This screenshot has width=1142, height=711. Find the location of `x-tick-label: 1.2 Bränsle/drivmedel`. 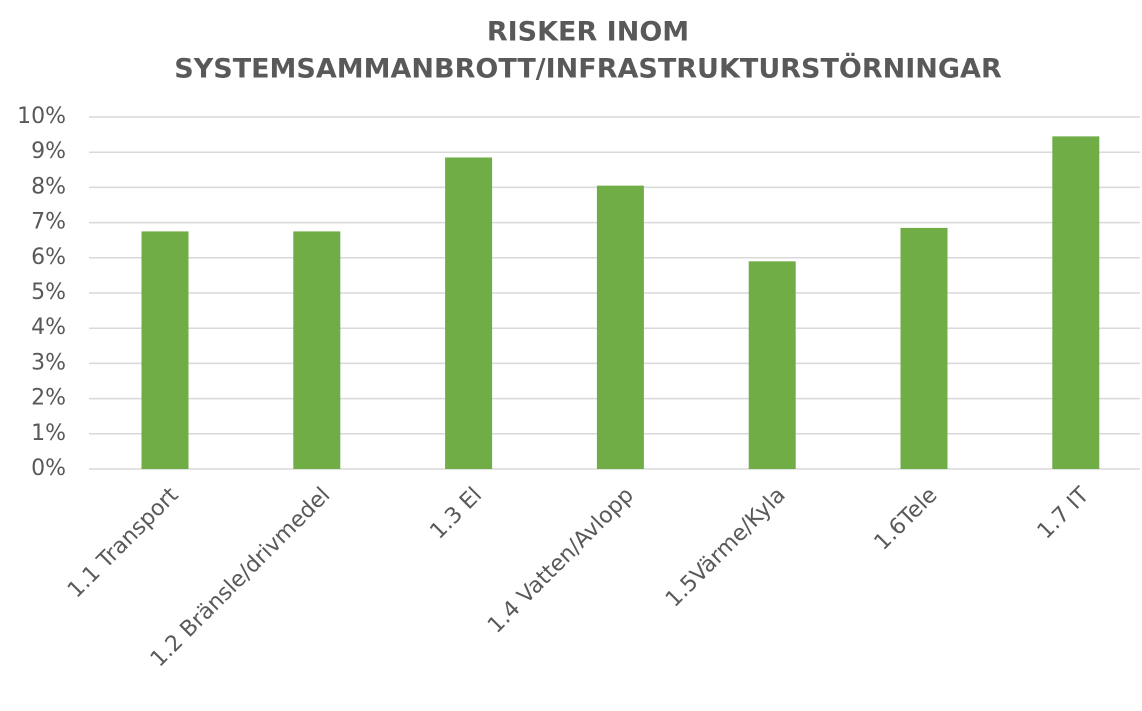

x-tick-label: 1.2 Bränsle/drivmedel is located at coordinates (240, 577).